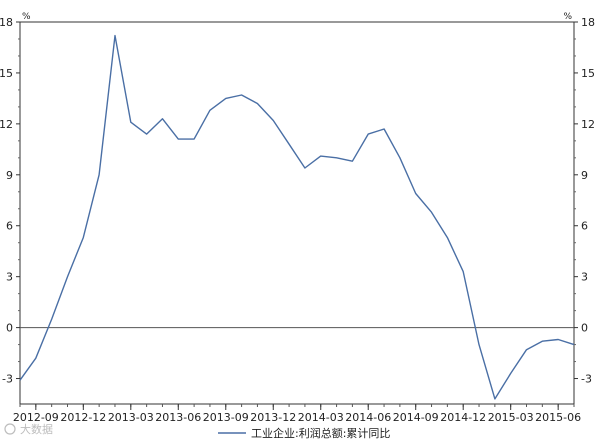  Describe the element at coordinates (36, 417) in the screenshot. I see `x-tick-label: 2012-09` at that location.